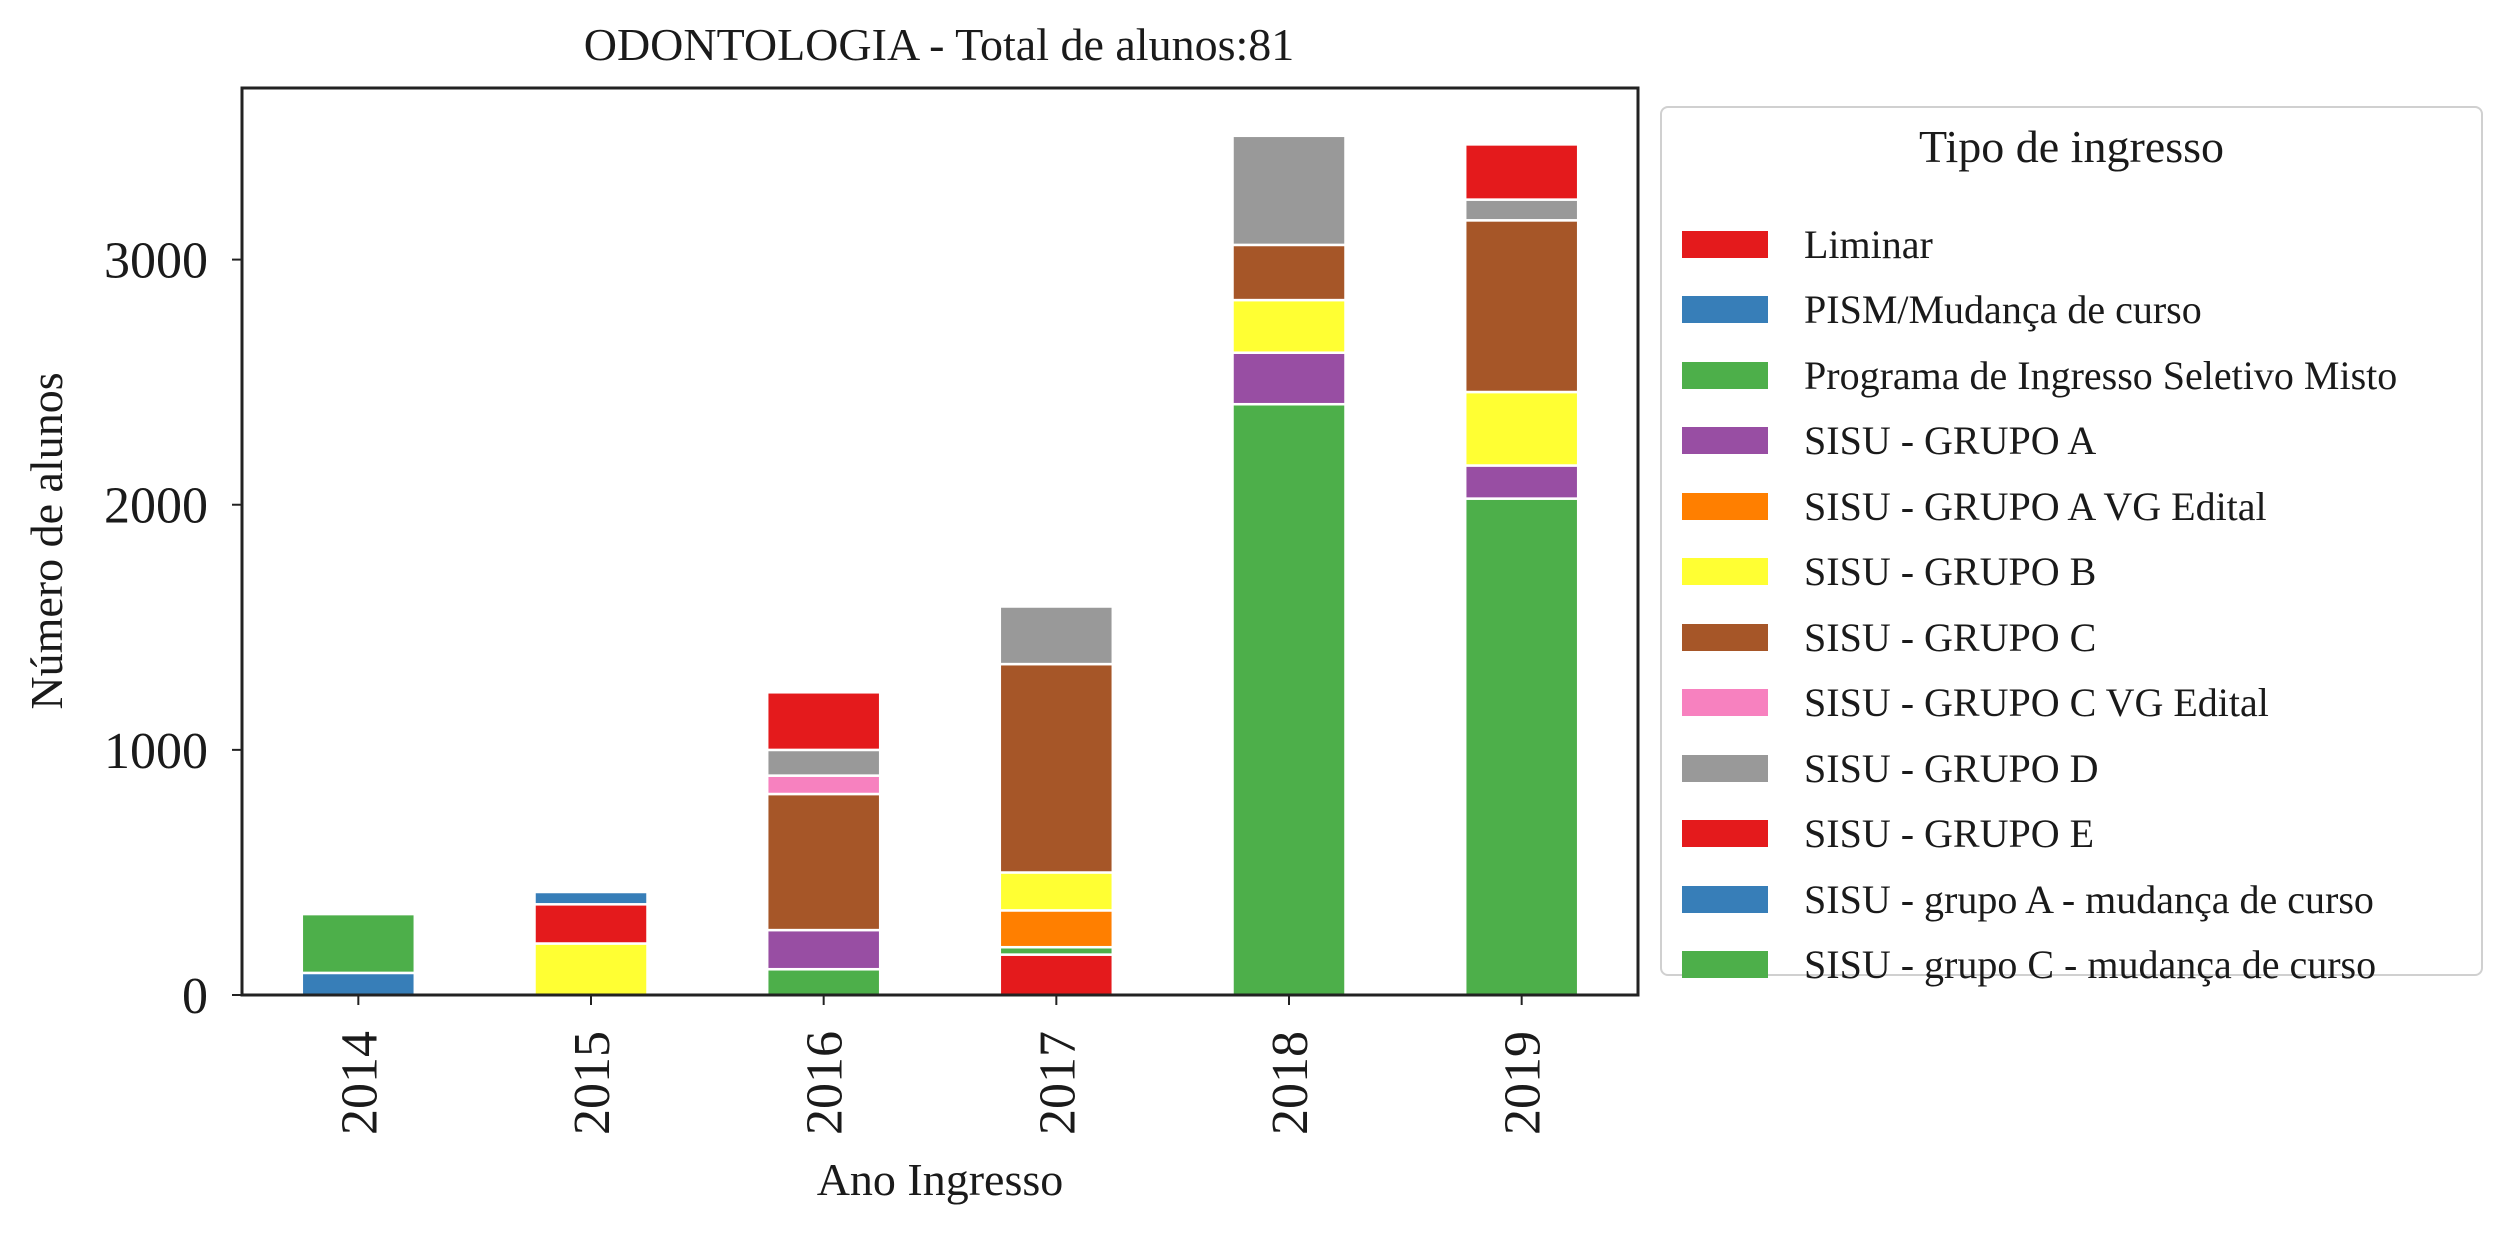 The height and width of the screenshot is (1236, 2495). I want to click on bar-2017-sisu-grupo-e, so click(1056, 975).